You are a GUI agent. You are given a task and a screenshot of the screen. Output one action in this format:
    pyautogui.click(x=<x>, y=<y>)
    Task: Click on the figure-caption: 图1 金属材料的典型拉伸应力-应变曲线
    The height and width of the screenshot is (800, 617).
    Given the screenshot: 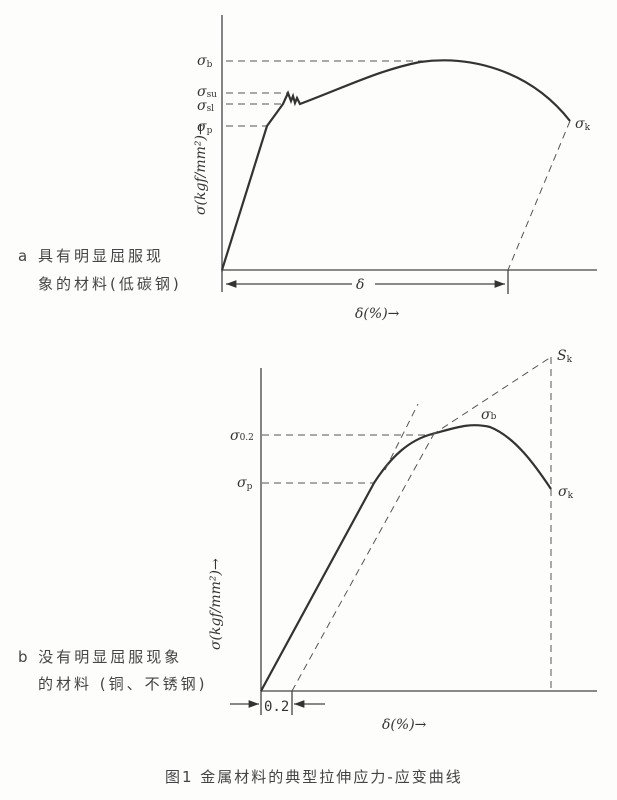 What is the action you would take?
    pyautogui.click(x=314, y=777)
    